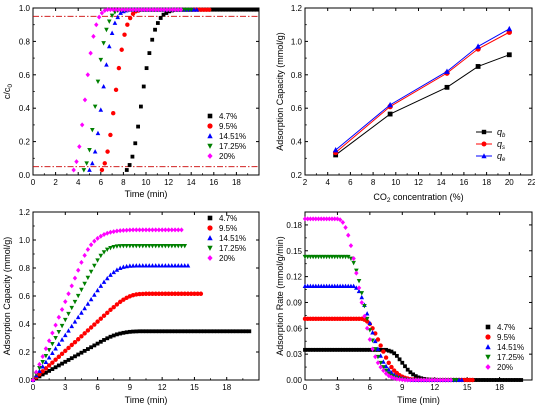 The height and width of the screenshot is (413, 535). What do you see at coordinates (501, 145) in the screenshot?
I see `legend-label: qs` at bounding box center [501, 145].